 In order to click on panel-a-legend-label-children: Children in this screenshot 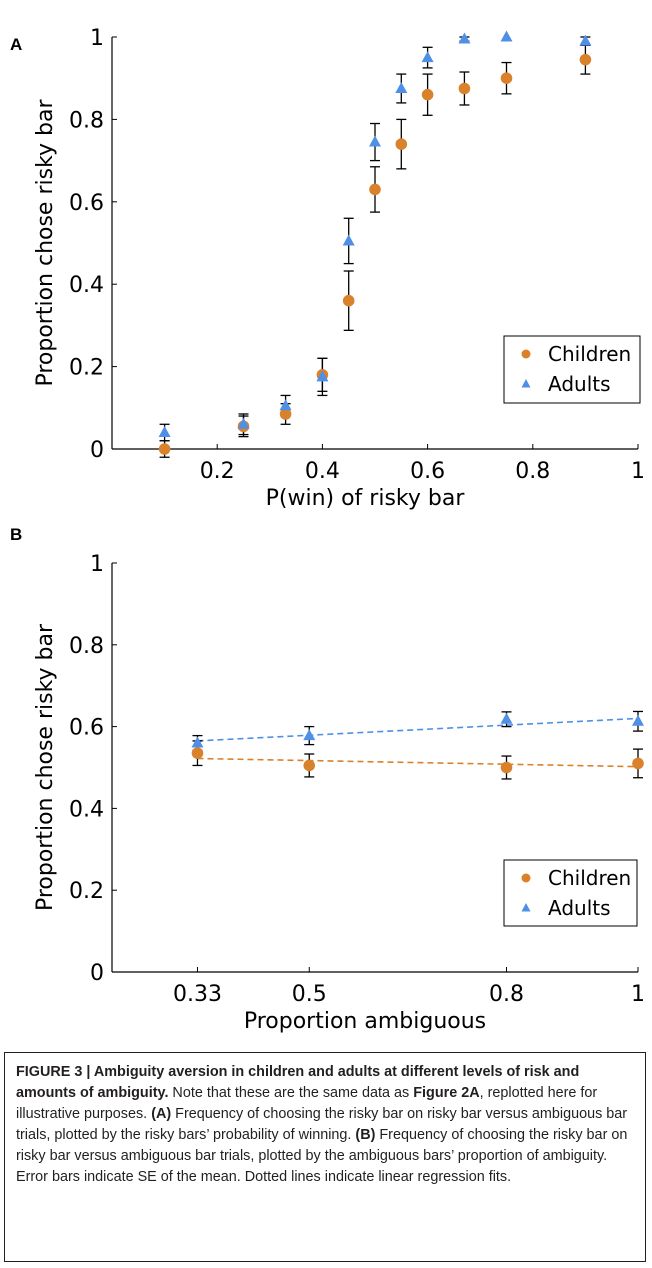, I will do `click(589, 354)`.